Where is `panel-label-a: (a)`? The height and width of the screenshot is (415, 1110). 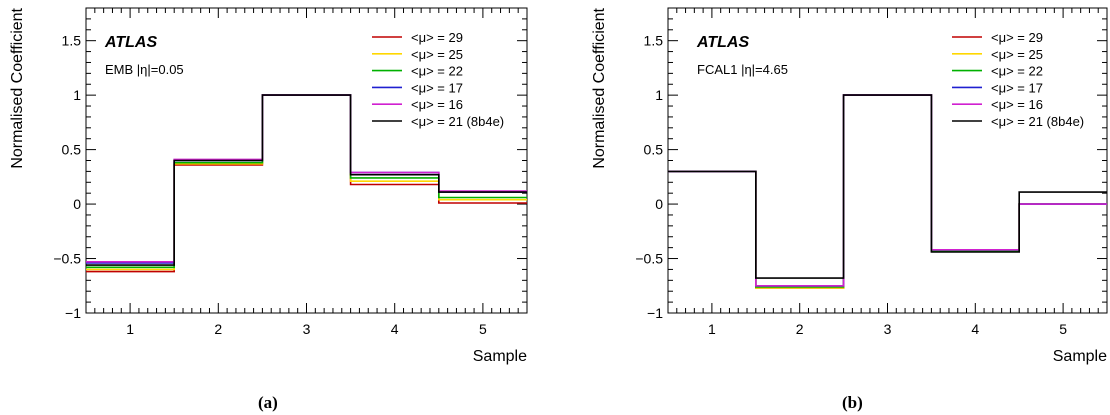
panel-label-a: (a) is located at coordinates (268, 402).